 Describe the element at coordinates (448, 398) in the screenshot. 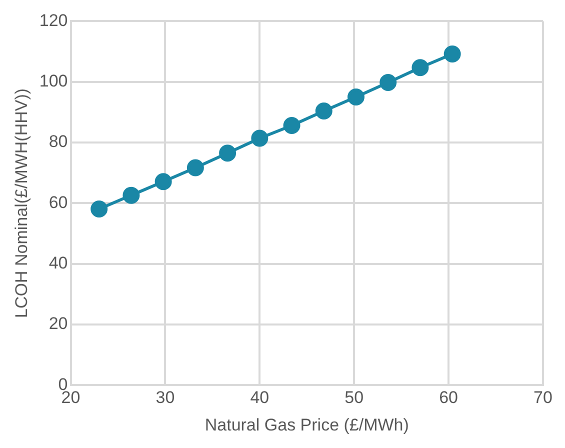

I see `x-tick-label: 60` at that location.